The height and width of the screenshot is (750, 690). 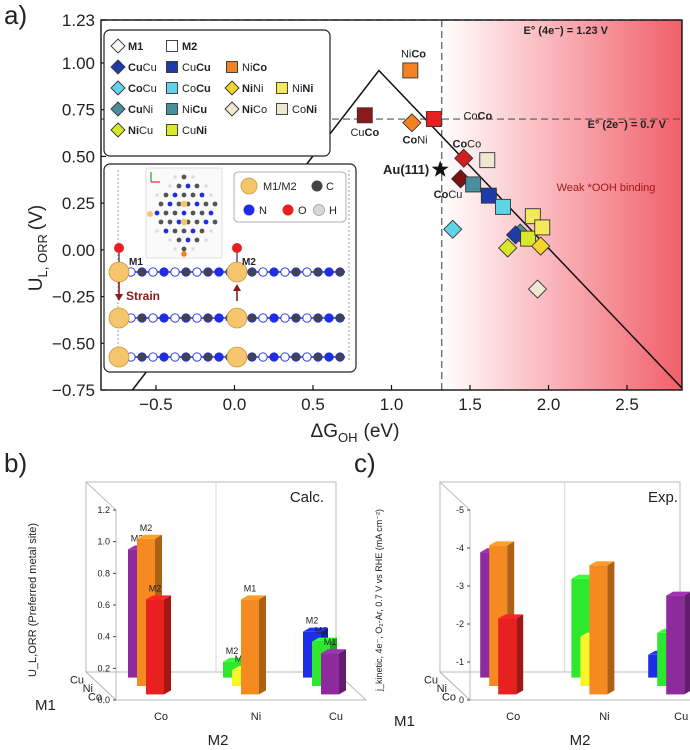 What do you see at coordinates (230, 268) in the screenshot?
I see `structure-inset: M1 M2 Strain M1/M2 C N O H` at bounding box center [230, 268].